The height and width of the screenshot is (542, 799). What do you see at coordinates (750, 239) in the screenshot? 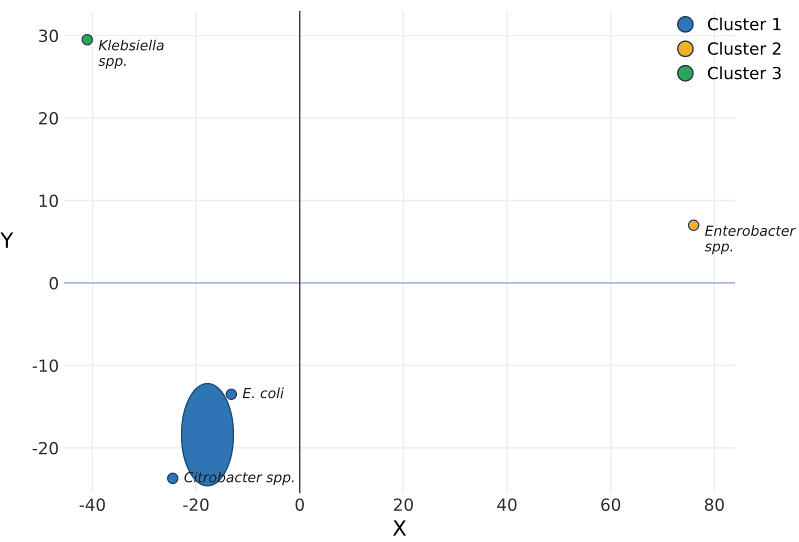
I see `annotation: Enterobacter spp.` at bounding box center [750, 239].